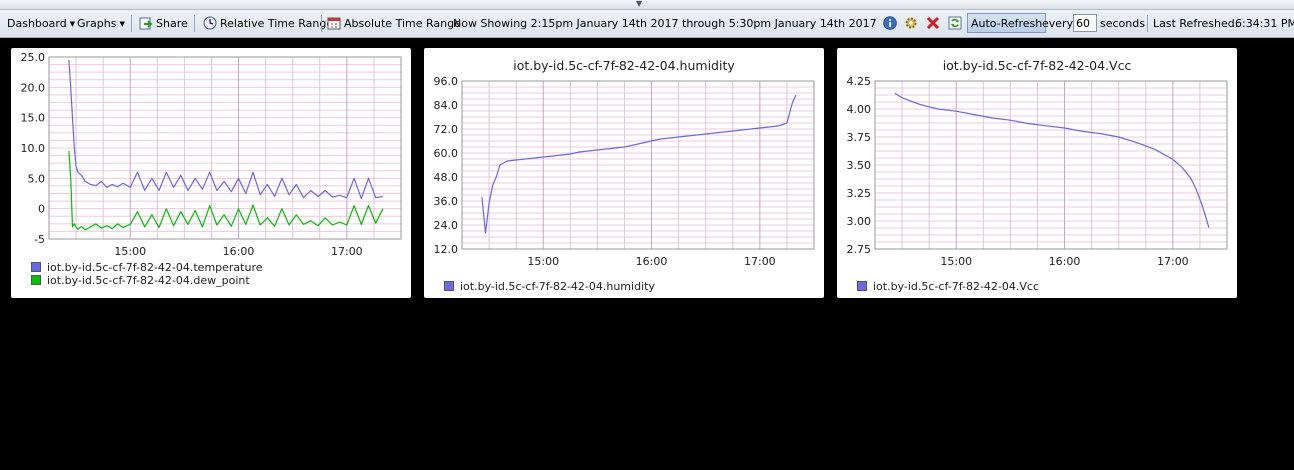  I want to click on y-tick-label: 25.0, so click(33, 57).